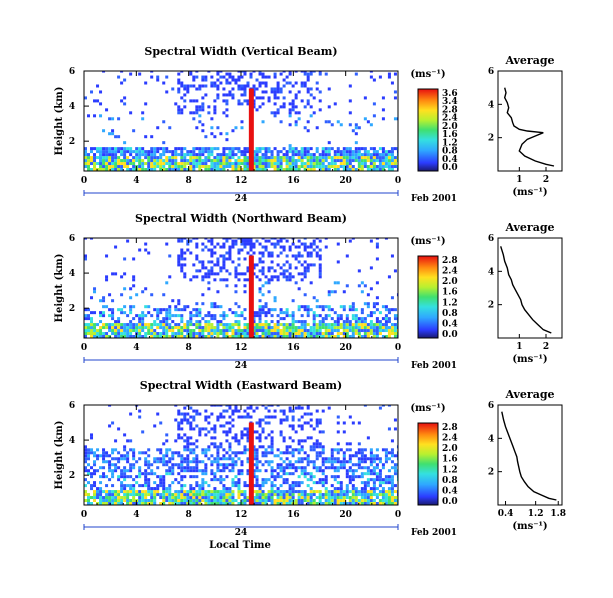 The height and width of the screenshot is (598, 613). I want to click on average-y-tick-label: 6, so click(491, 406).